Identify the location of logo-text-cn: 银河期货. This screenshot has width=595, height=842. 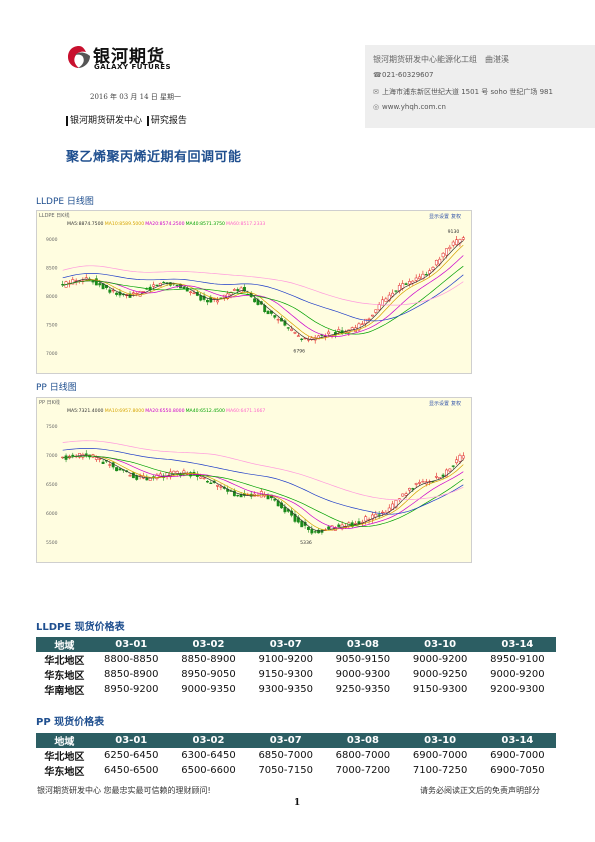
(129, 57).